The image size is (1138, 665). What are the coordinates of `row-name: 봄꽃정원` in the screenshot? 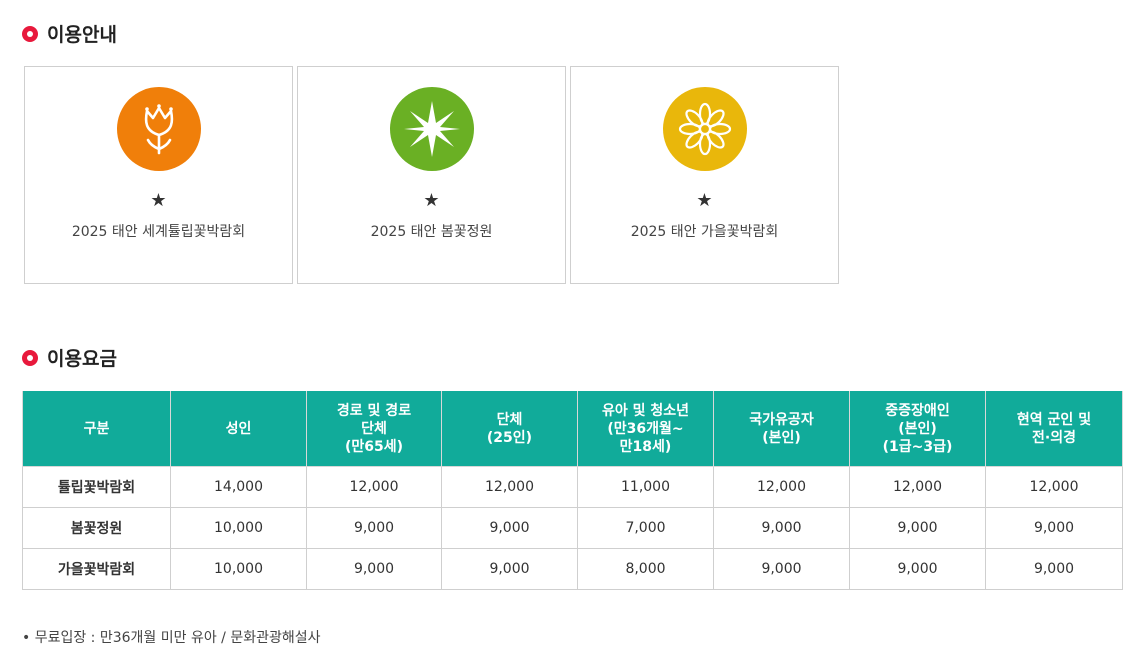 It's located at (96, 528).